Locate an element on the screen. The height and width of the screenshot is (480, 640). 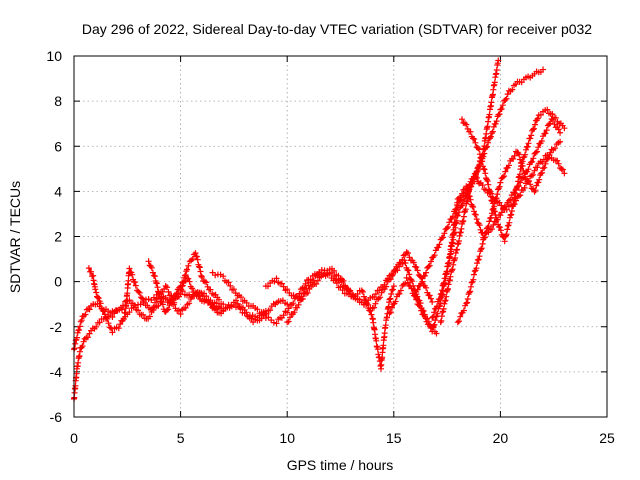
y-tick-label: 8 is located at coordinates (58, 101).